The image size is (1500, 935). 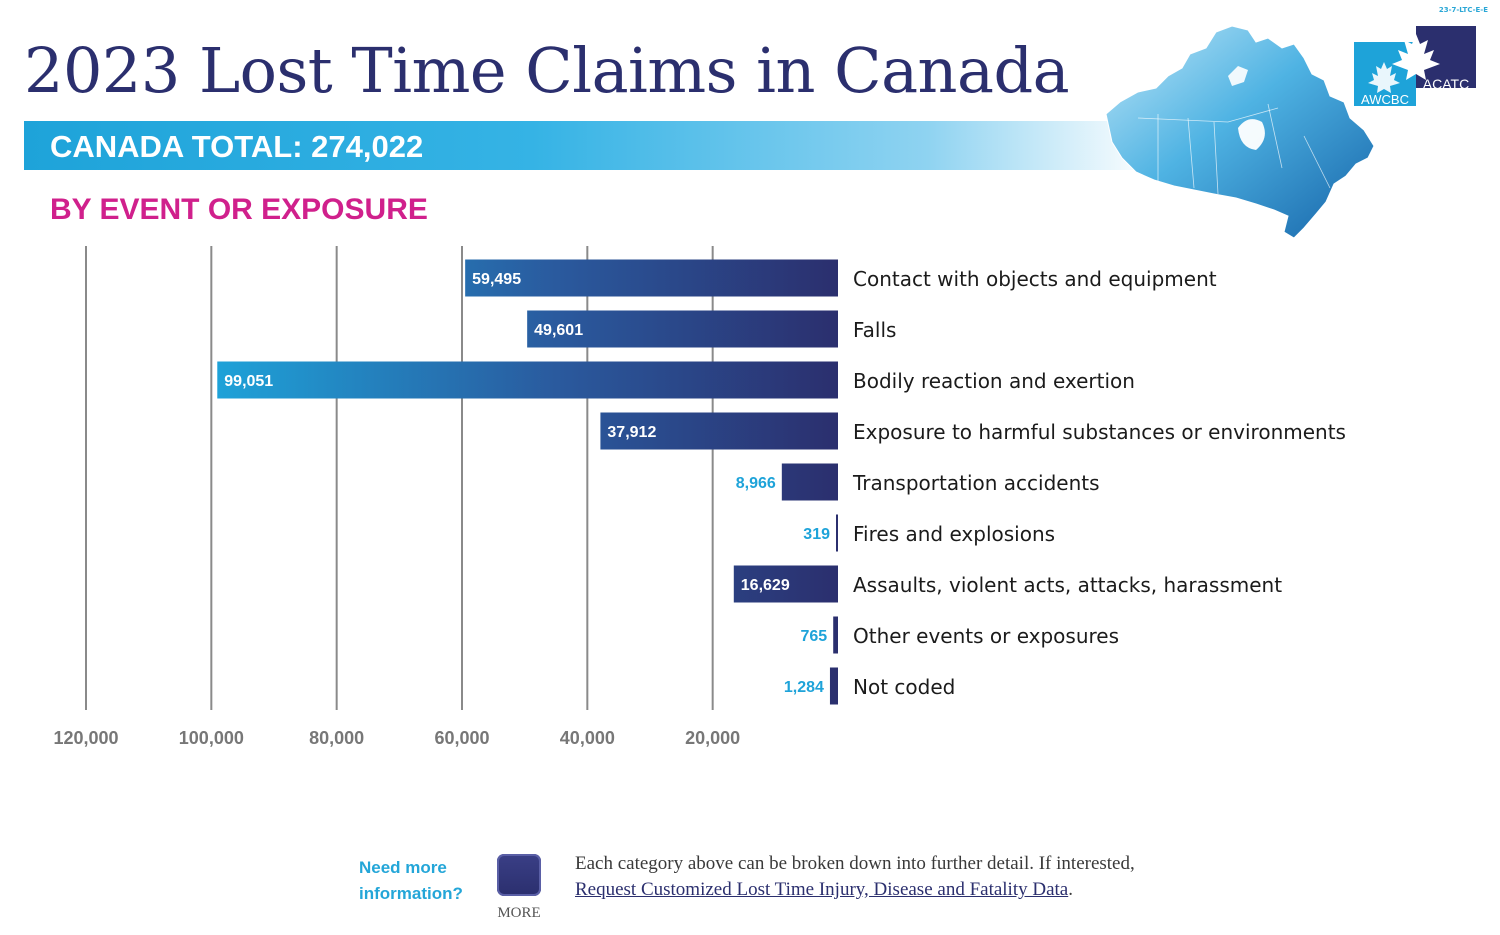 What do you see at coordinates (211, 738) in the screenshot?
I see `x-tick-label: 100,000` at bounding box center [211, 738].